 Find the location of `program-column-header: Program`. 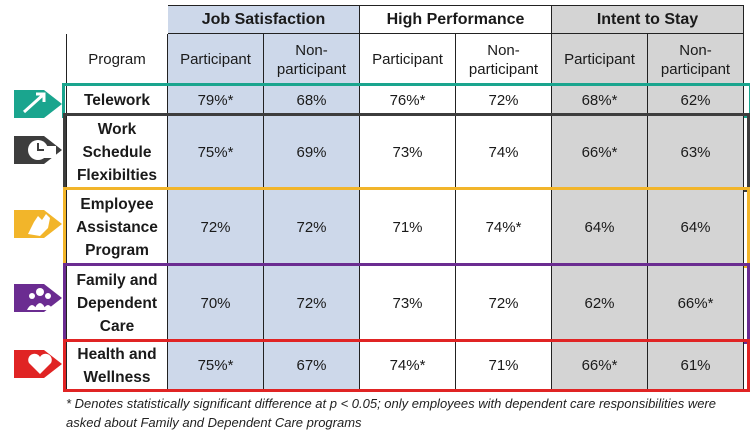

program-column-header: Program is located at coordinates (117, 60).